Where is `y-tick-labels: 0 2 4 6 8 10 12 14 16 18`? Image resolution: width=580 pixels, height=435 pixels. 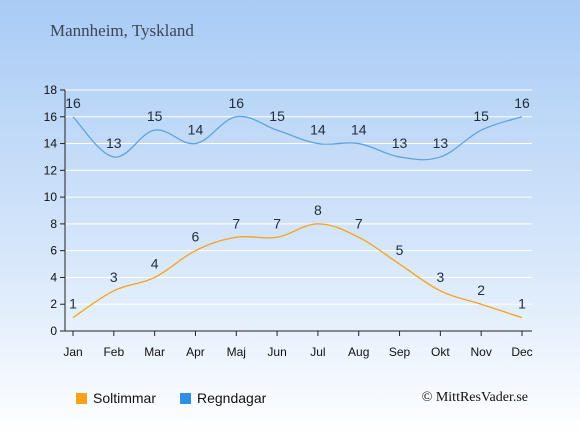 y-tick-labels: 0 2 4 6 8 10 12 14 16 18 is located at coordinates (51, 210).